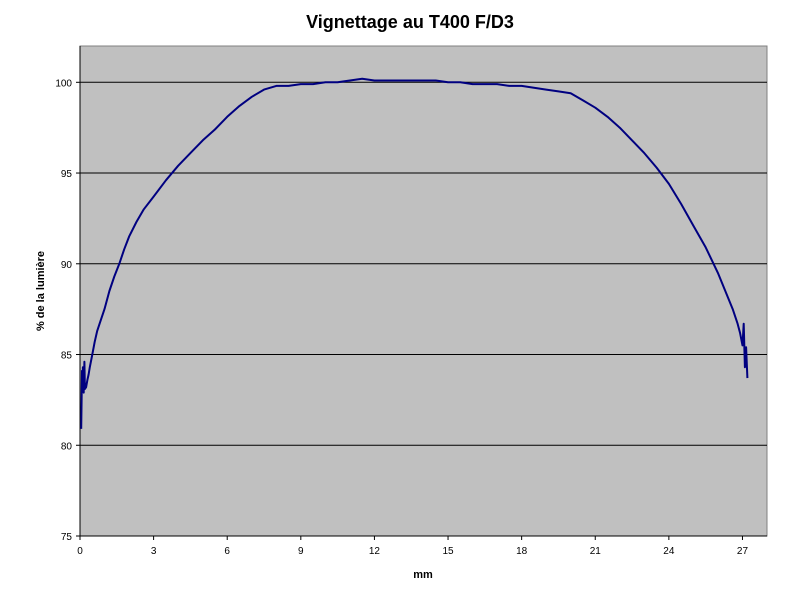 This screenshot has width=796, height=595. I want to click on x-tick-label-15: 15, so click(448, 551).